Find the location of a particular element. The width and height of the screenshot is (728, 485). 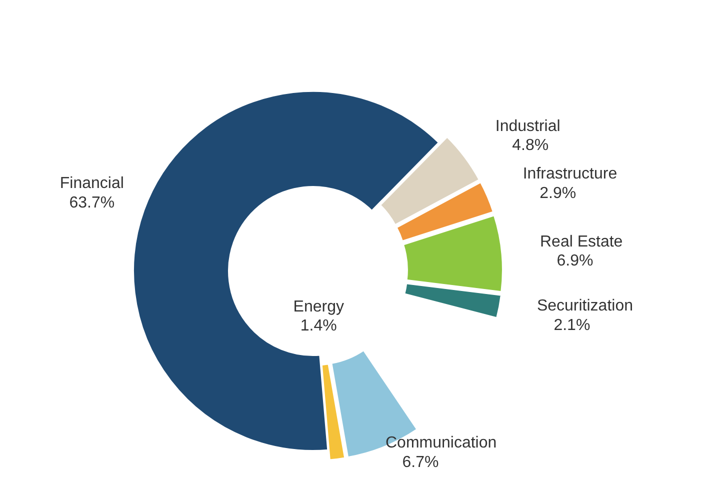

data-label: 6.7% is located at coordinates (420, 462).